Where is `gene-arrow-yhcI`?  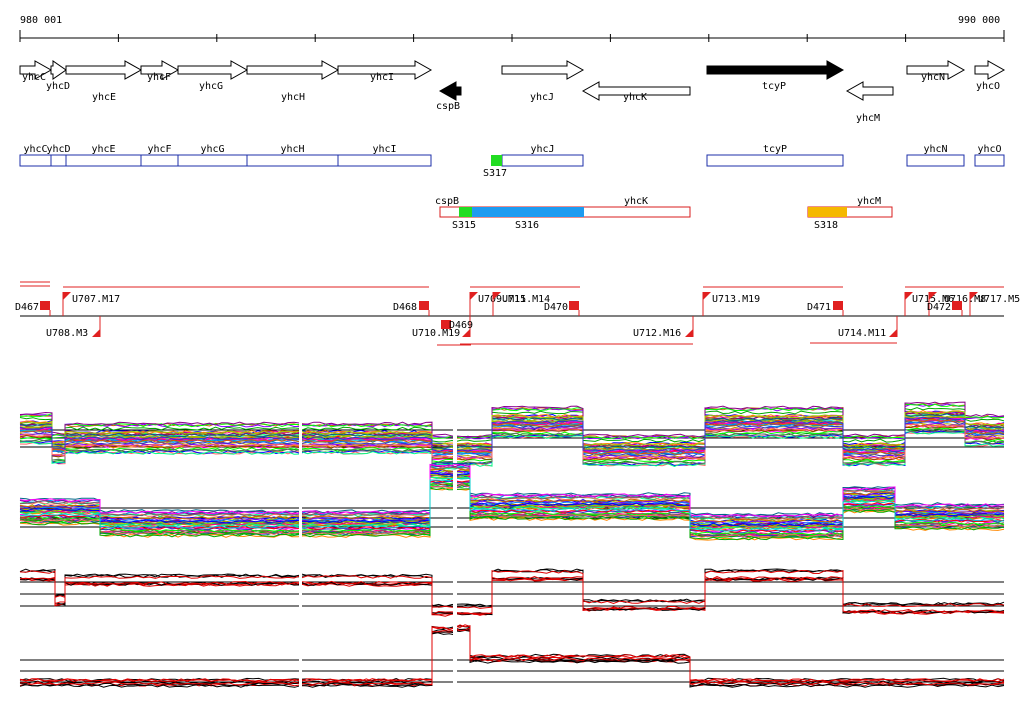
gene-arrow-yhcI is located at coordinates (385, 70).